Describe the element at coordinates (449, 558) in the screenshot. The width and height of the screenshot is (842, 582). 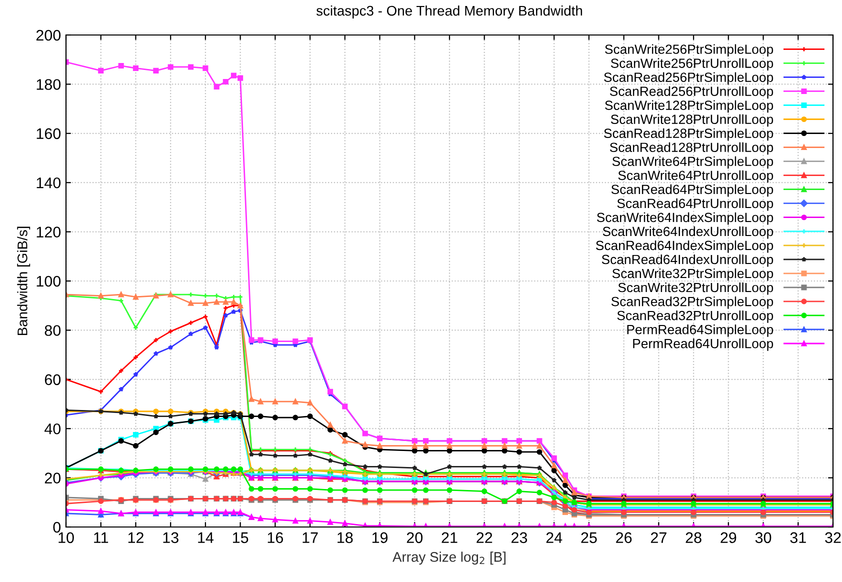
I see `x-axis-title: Array Size log$_{2}$ [B]` at that location.